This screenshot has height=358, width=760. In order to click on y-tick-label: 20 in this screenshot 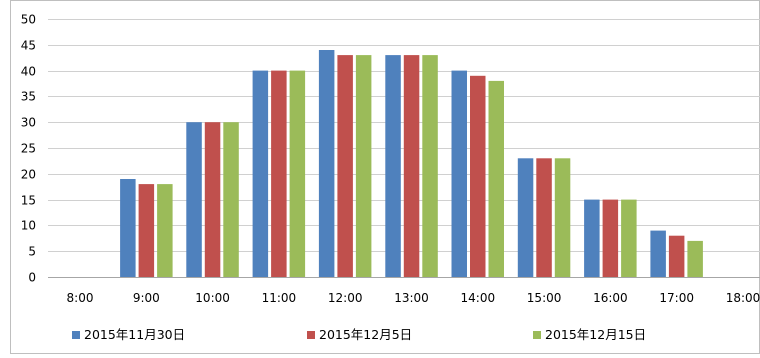, I will do `click(28, 175)`.